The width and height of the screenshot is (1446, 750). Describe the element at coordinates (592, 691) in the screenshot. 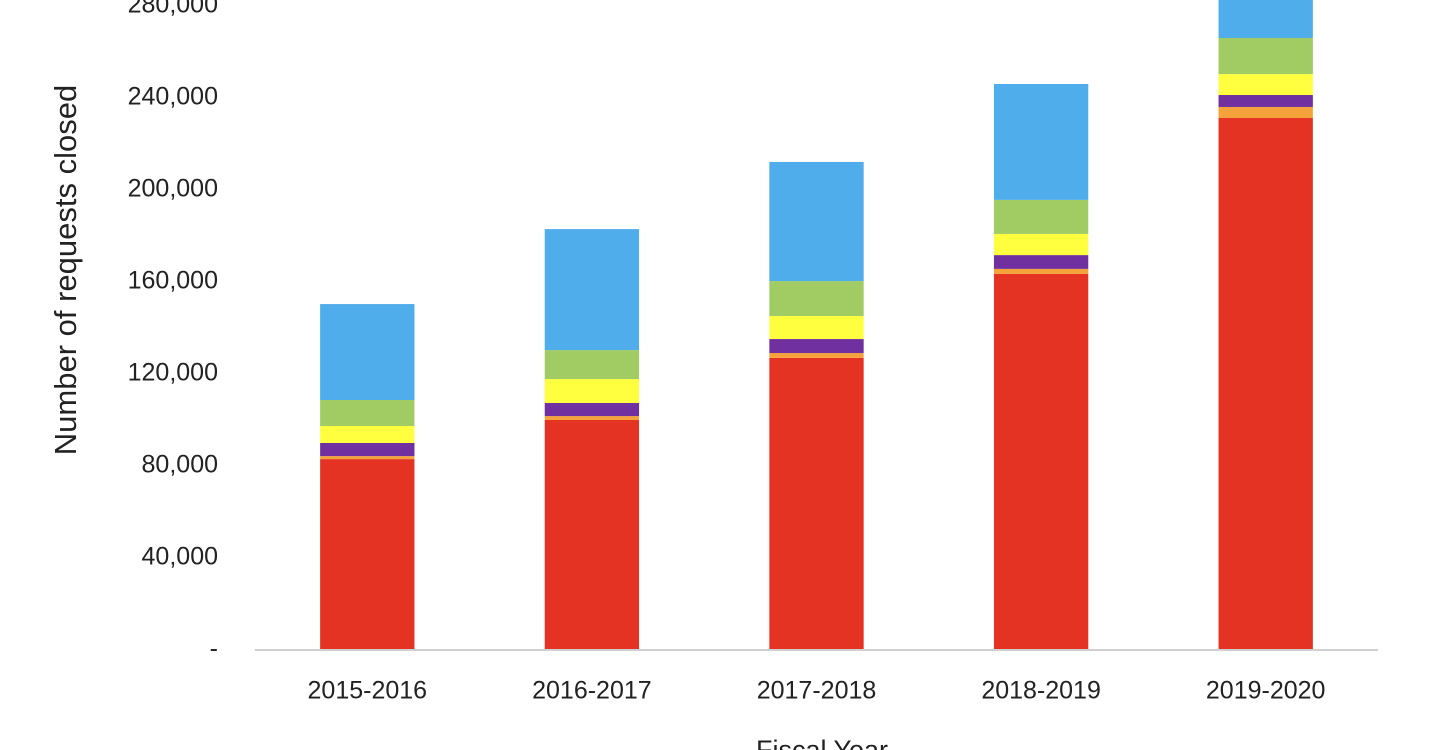

I see `x-tick-label: 2016-2017` at that location.